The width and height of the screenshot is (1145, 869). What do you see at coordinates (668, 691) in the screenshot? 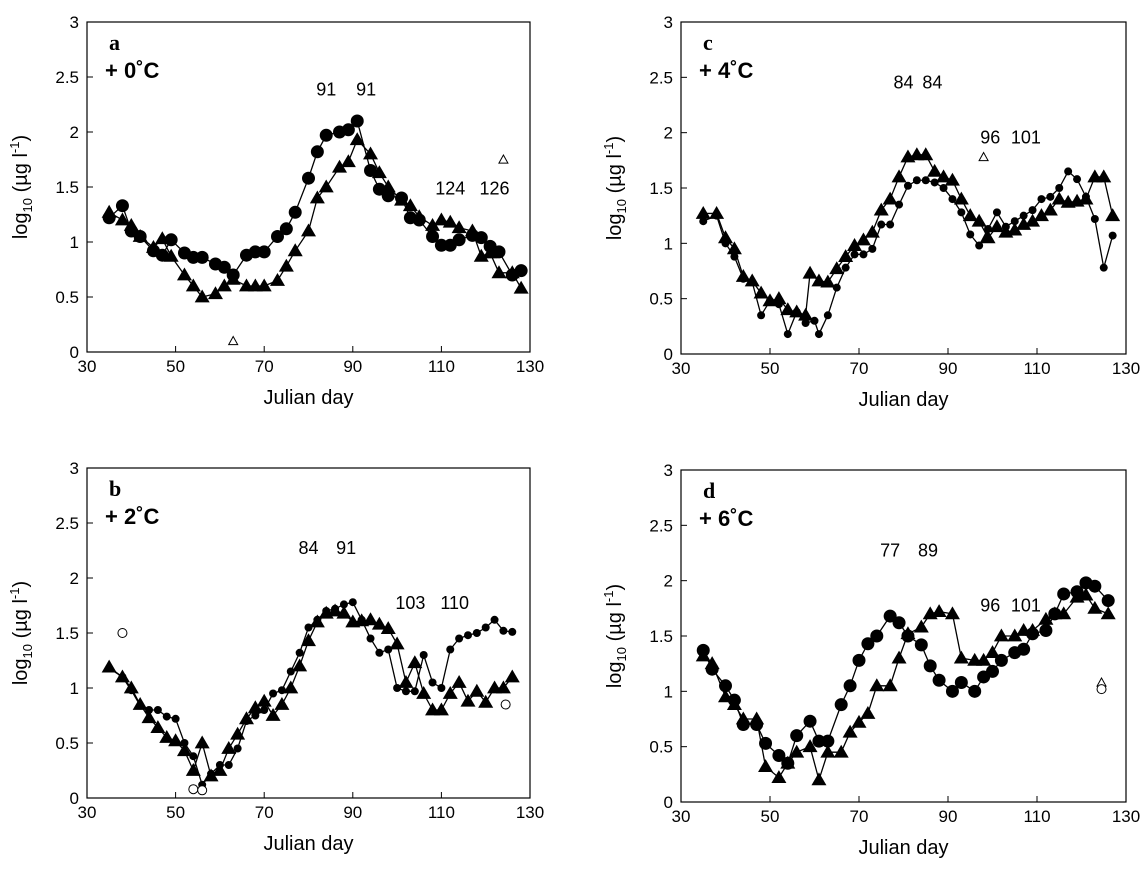
I see `y-tick-label: 1` at bounding box center [668, 691].